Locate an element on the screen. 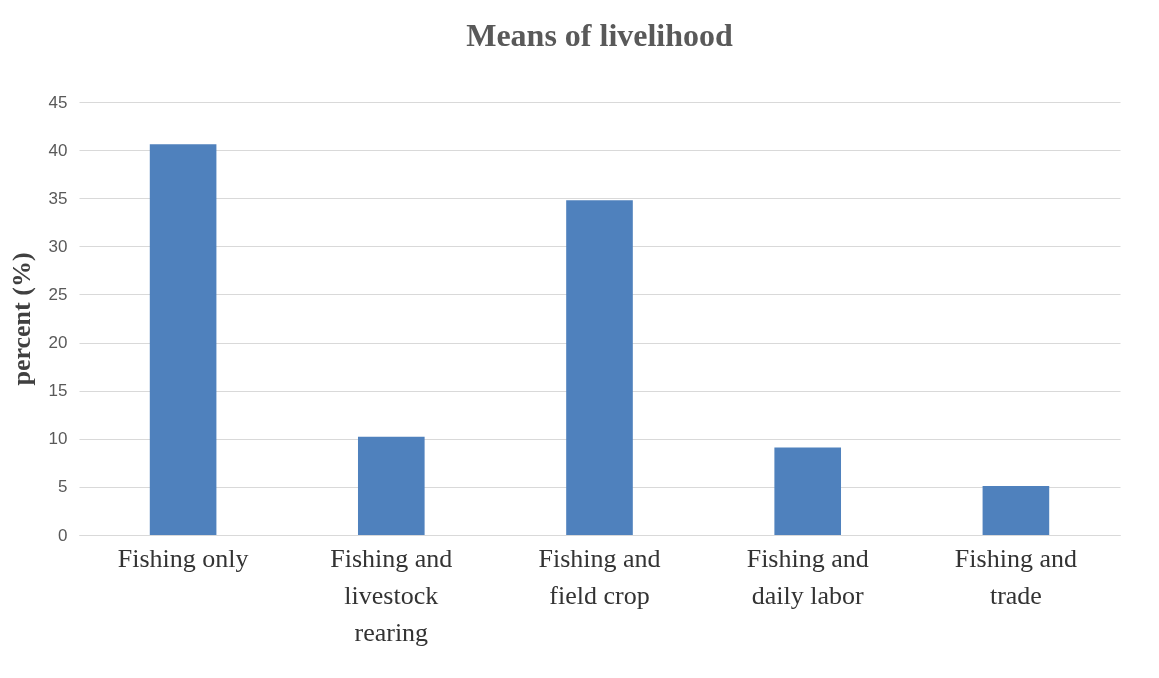 This screenshot has height=678, width=1159. y-tick-label: 25 is located at coordinates (58, 294).